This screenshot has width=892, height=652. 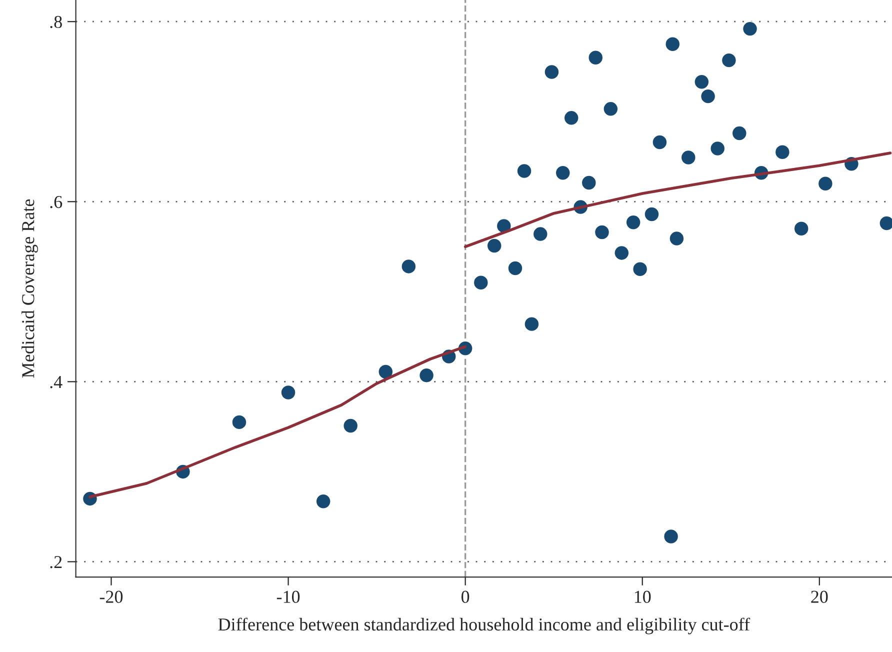 What do you see at coordinates (465, 596) in the screenshot?
I see `x-tick-label: 0` at bounding box center [465, 596].